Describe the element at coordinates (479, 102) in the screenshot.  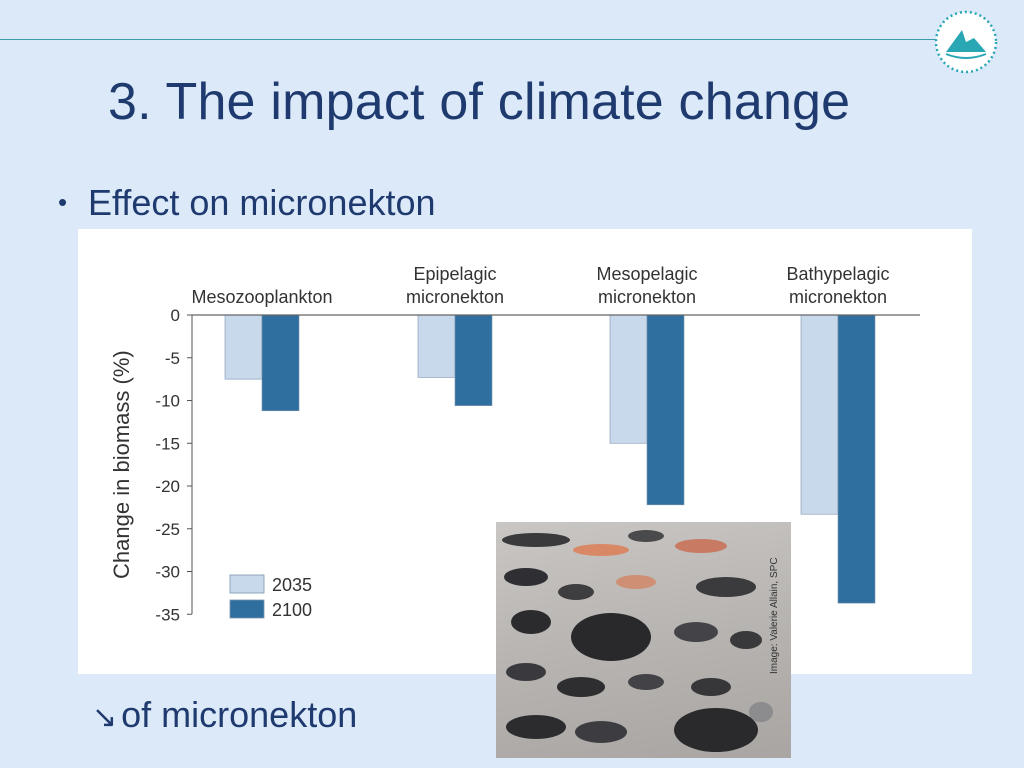
I see `slide-title: 3. The impact of climate change` at that location.